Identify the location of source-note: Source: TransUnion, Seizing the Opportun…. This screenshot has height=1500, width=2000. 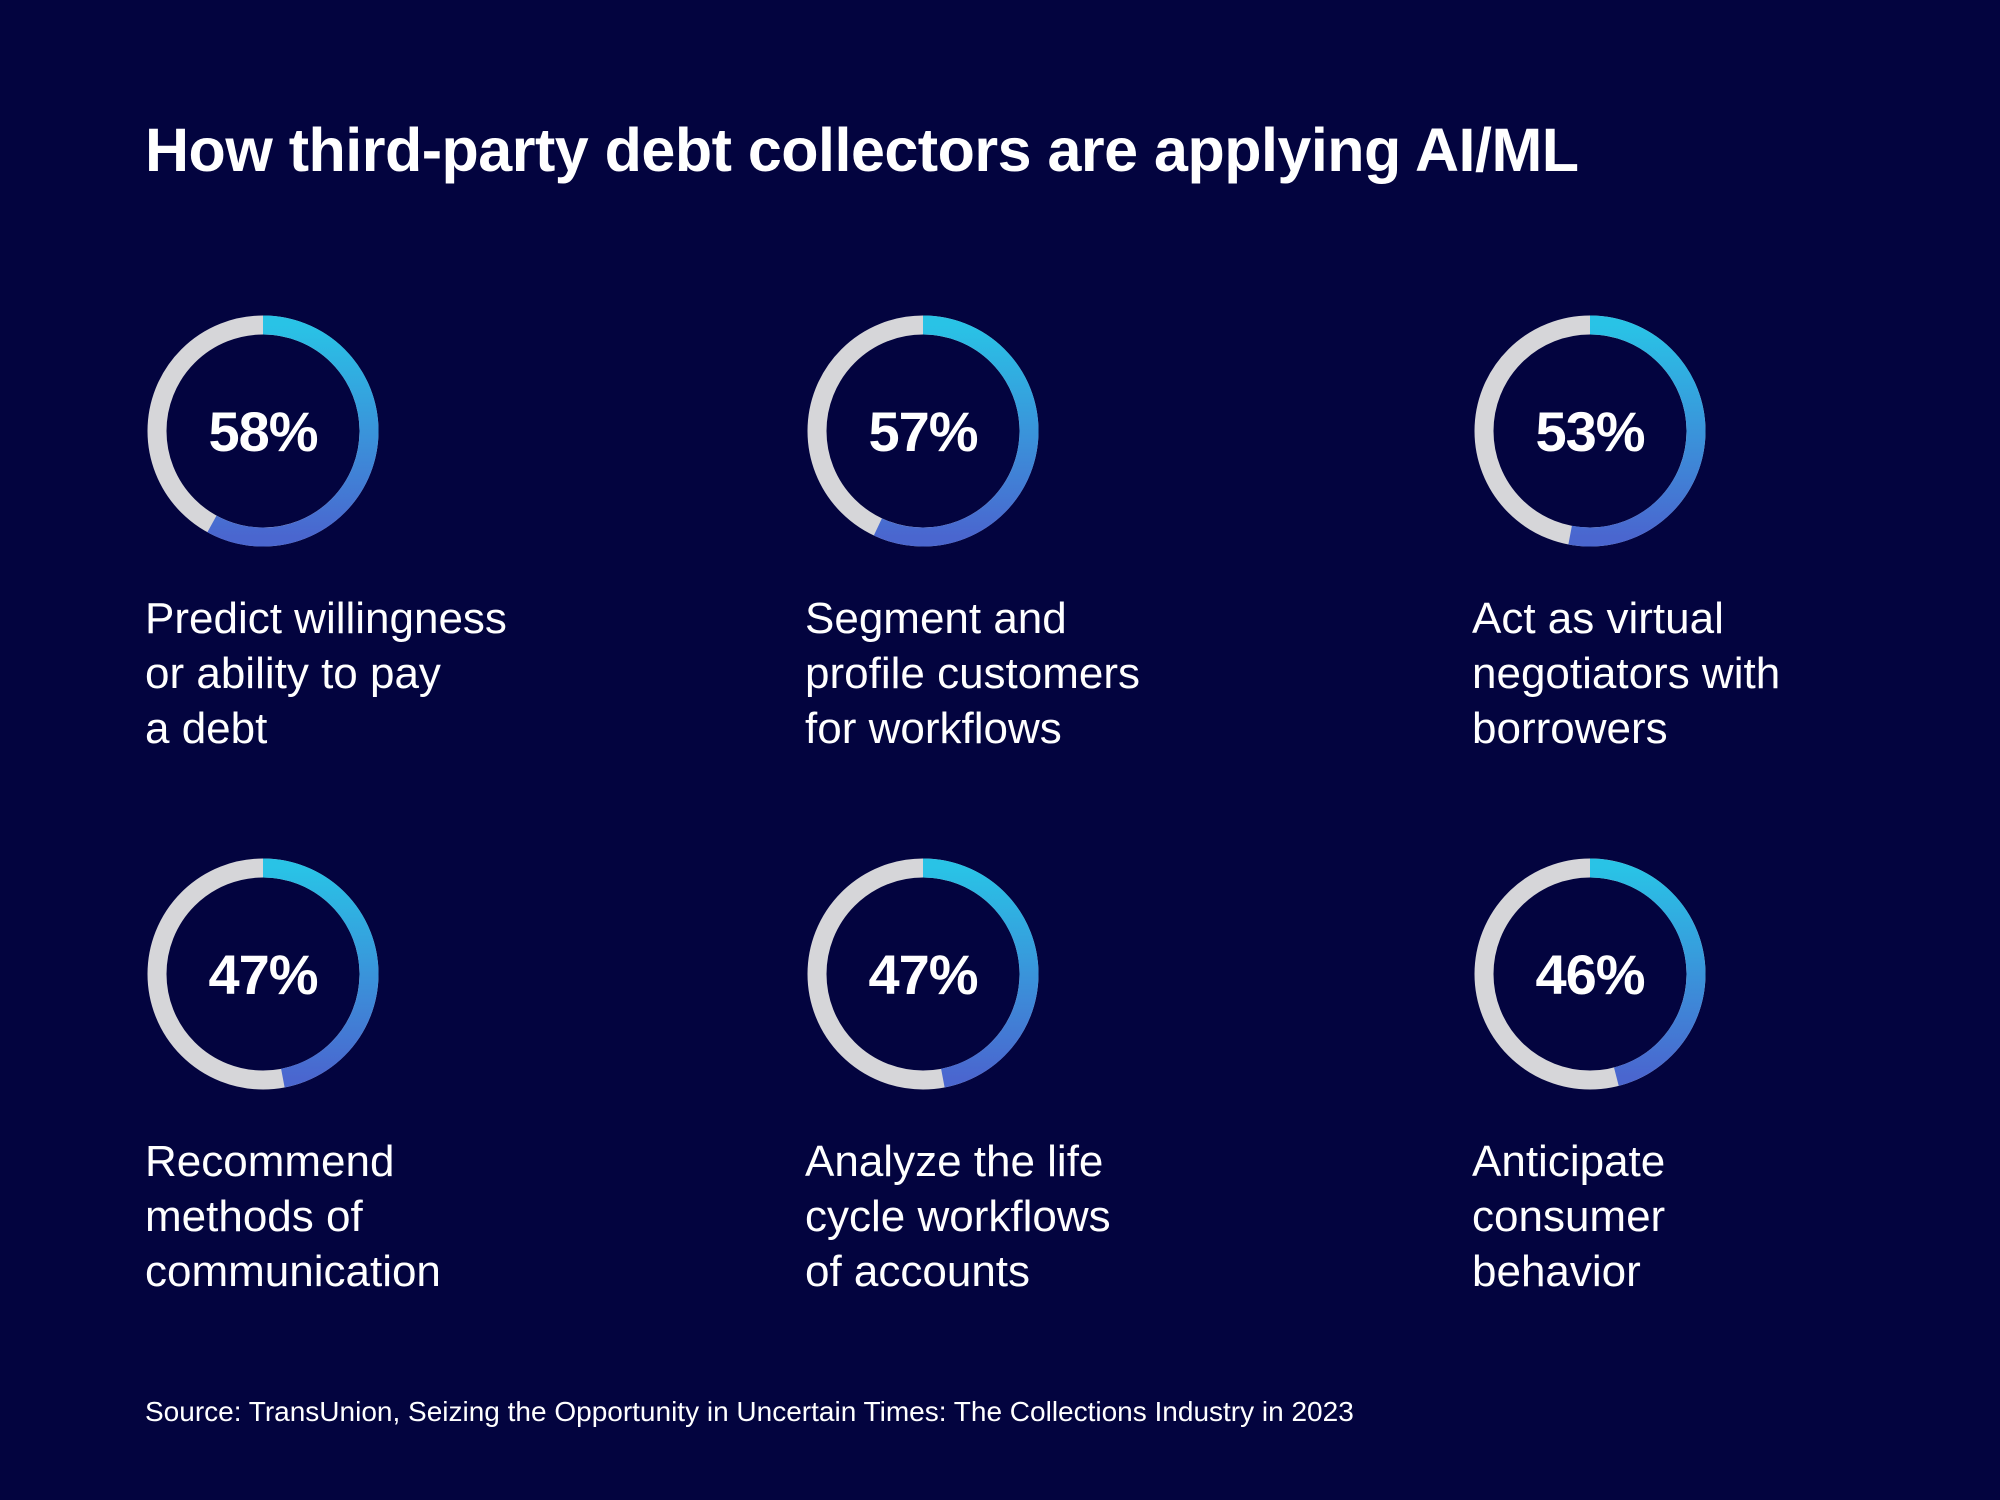
(749, 1411).